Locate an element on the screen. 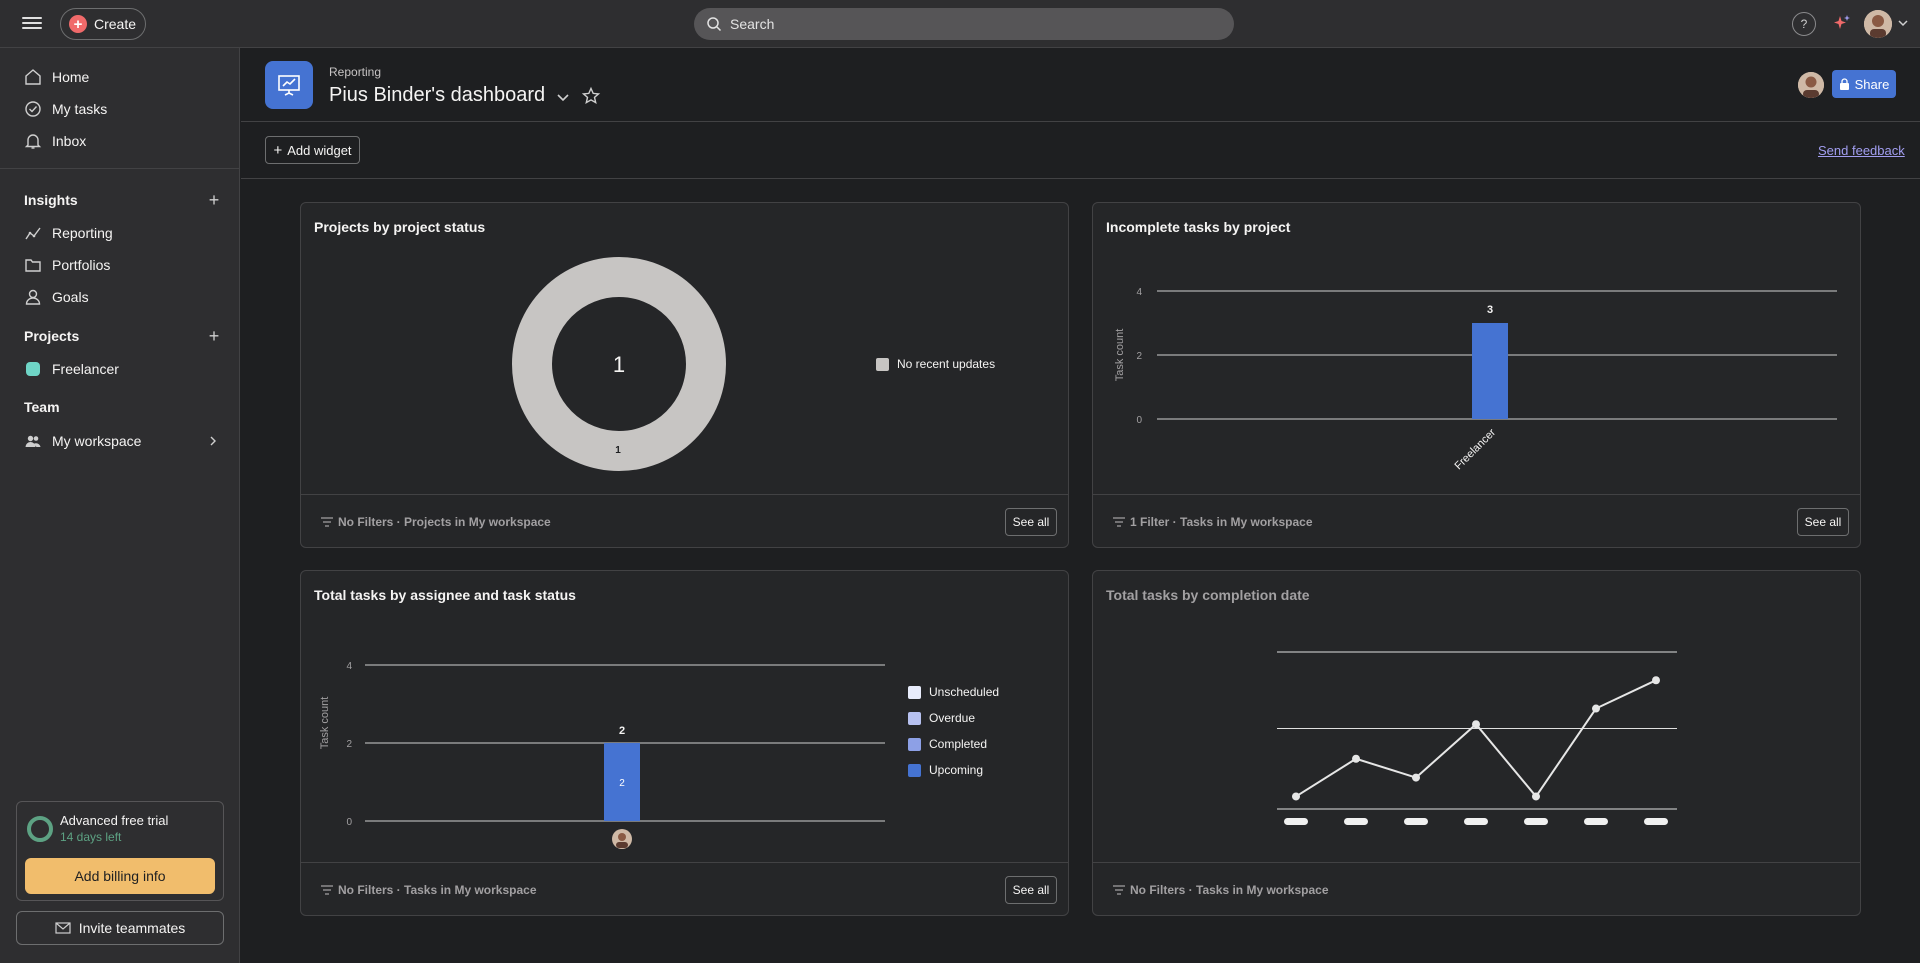  legend-label: Overdue is located at coordinates (952, 718).